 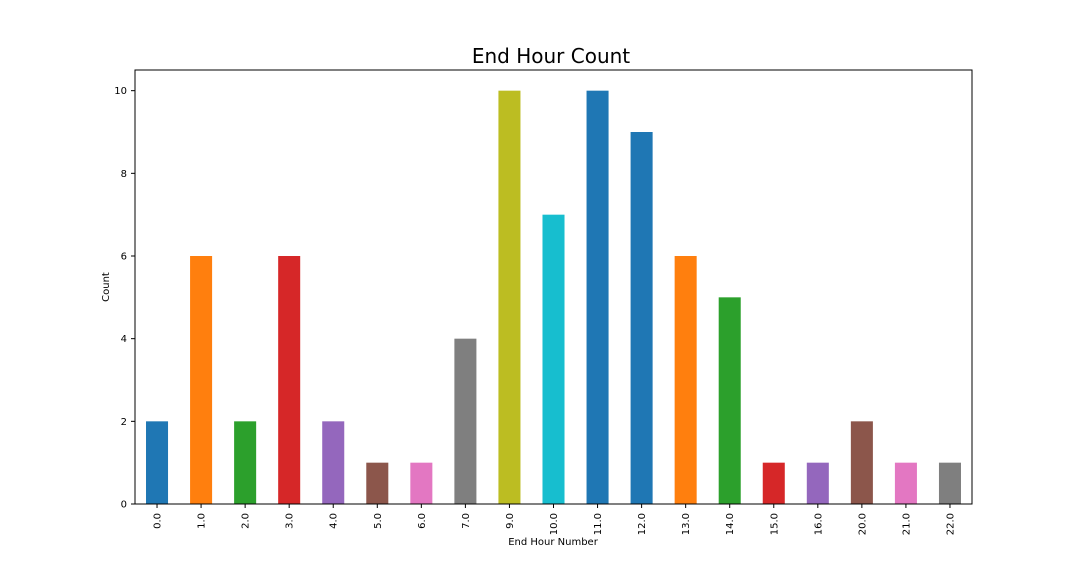 What do you see at coordinates (685, 380) in the screenshot?
I see `bar-13.0` at bounding box center [685, 380].